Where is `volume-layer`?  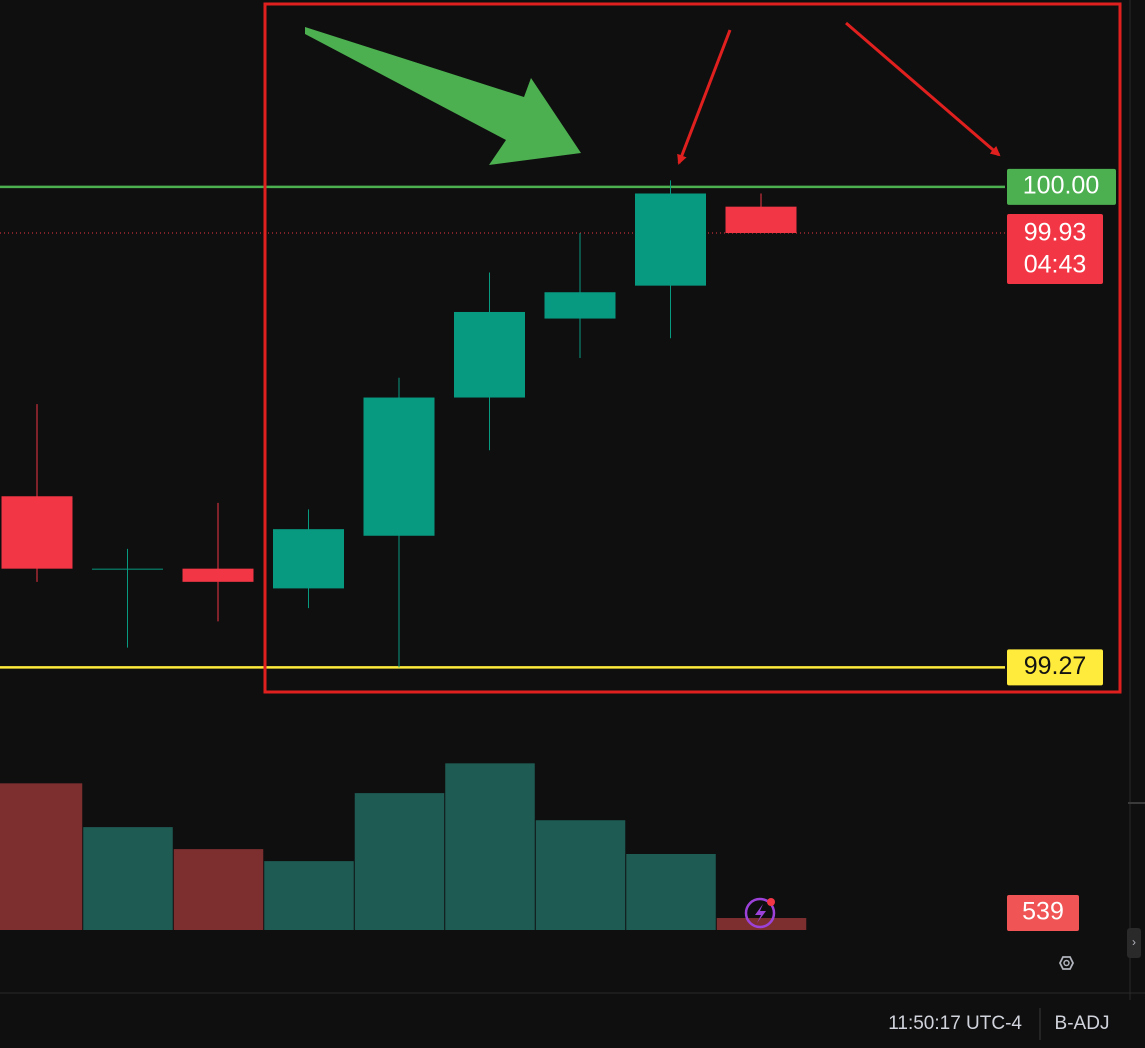
volume-layer is located at coordinates (403, 846).